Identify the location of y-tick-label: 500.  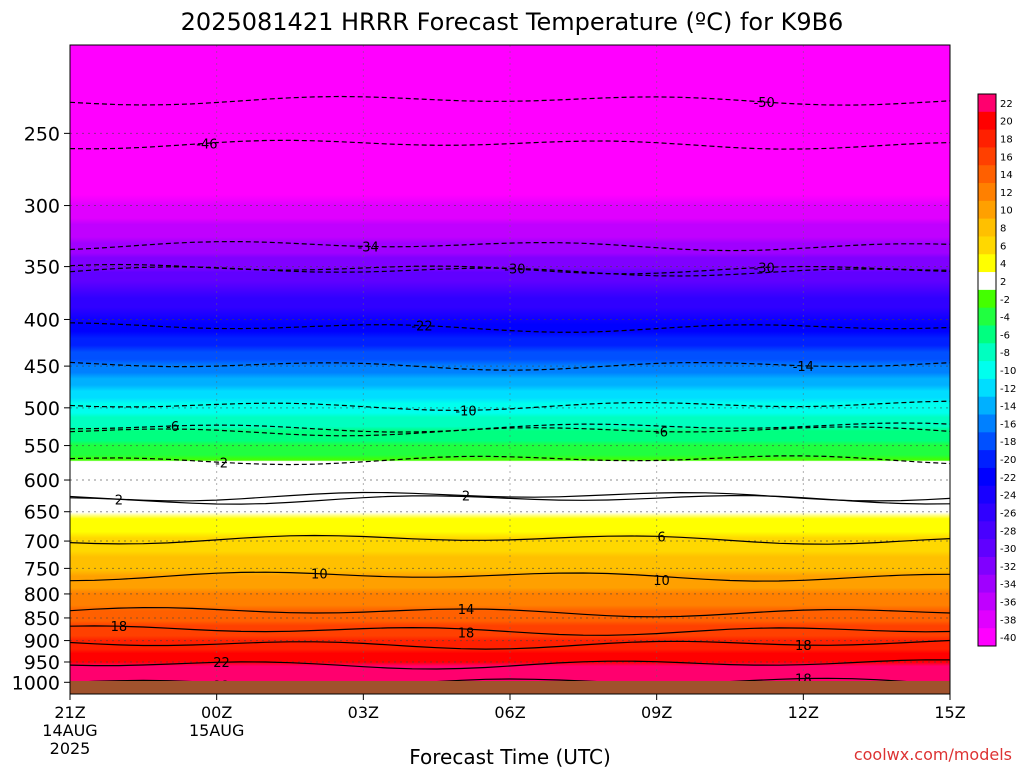
(42, 409).